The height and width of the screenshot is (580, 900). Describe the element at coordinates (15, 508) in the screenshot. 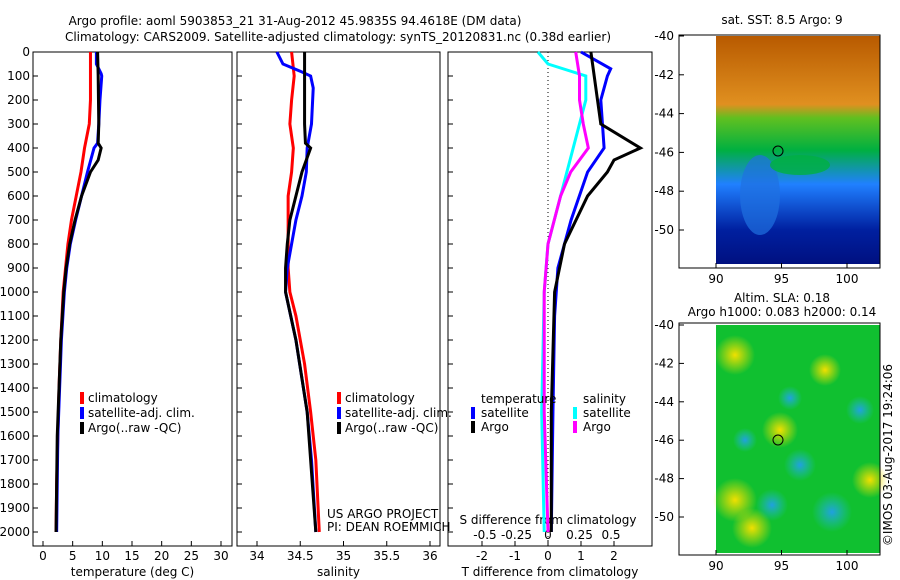

I see `y-tick-label: 1900` at that location.